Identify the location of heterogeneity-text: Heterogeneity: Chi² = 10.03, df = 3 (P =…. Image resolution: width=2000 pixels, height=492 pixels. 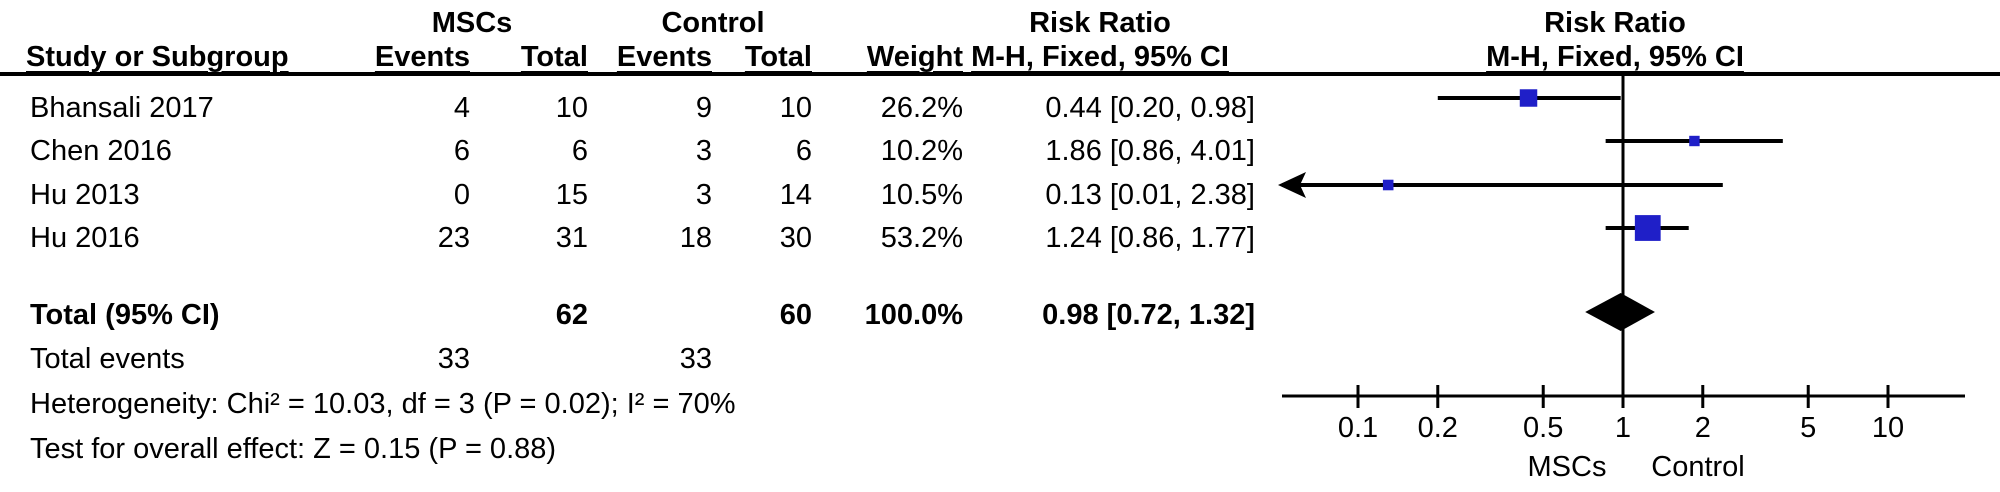
(383, 404).